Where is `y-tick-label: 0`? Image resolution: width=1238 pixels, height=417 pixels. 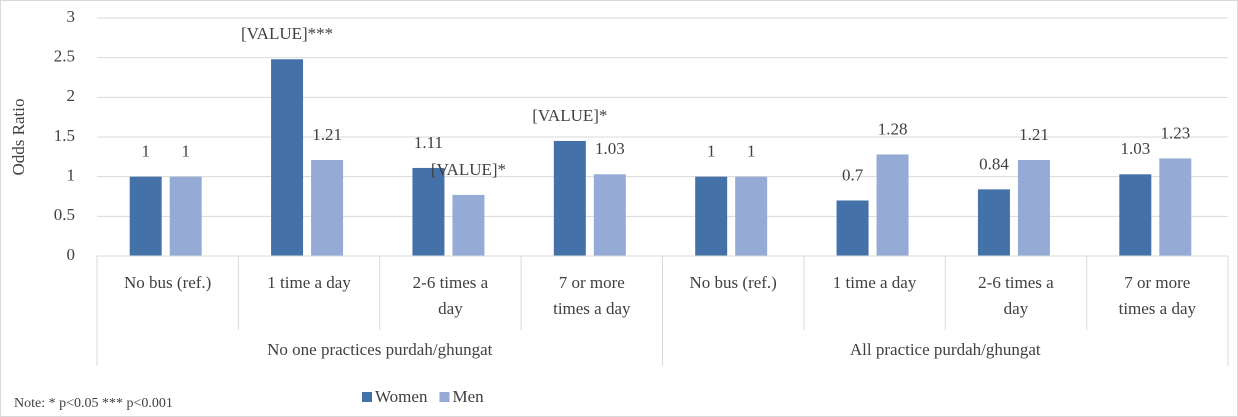
y-tick-label: 0 is located at coordinates (71, 254).